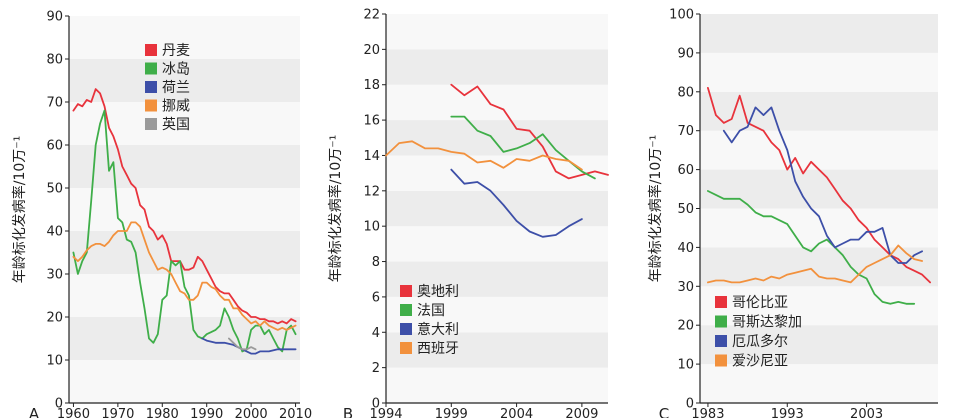 The height and width of the screenshot is (418, 954). What do you see at coordinates (376, 297) in the screenshot?
I see `y-tick-label: 6` at bounding box center [376, 297].